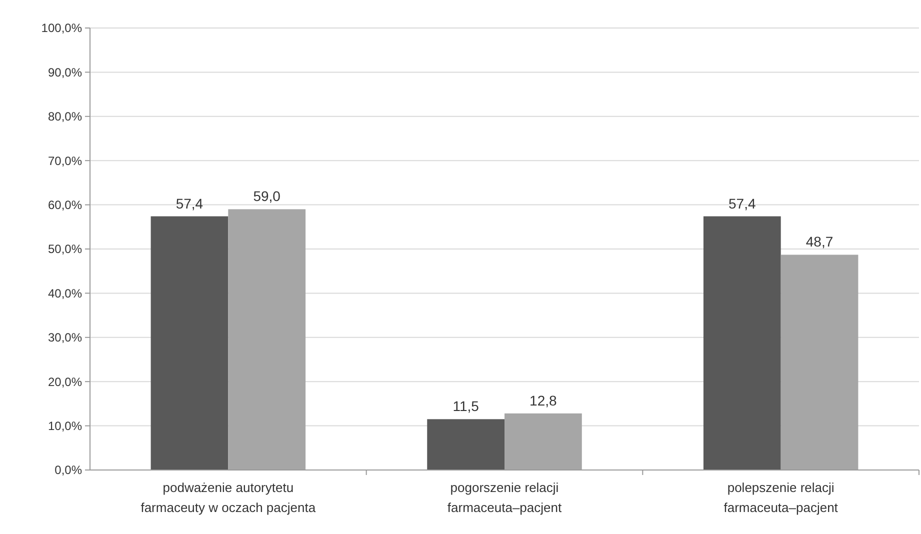  What do you see at coordinates (68, 470) in the screenshot?
I see `y-tick-label: 0,0%` at bounding box center [68, 470].